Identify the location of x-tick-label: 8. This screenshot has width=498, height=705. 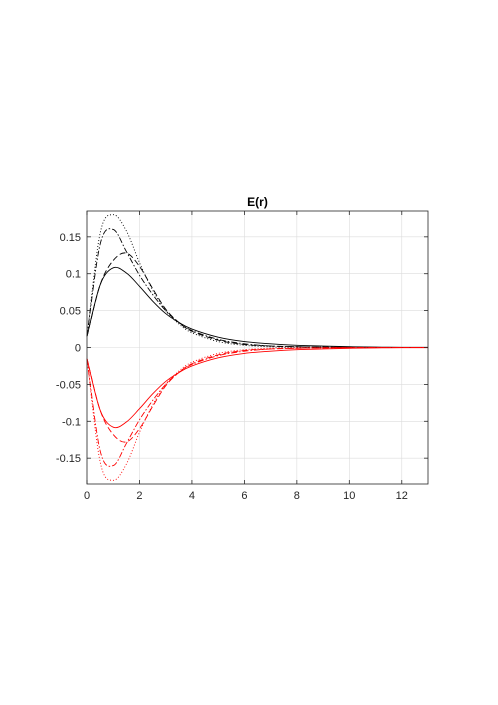
(297, 496).